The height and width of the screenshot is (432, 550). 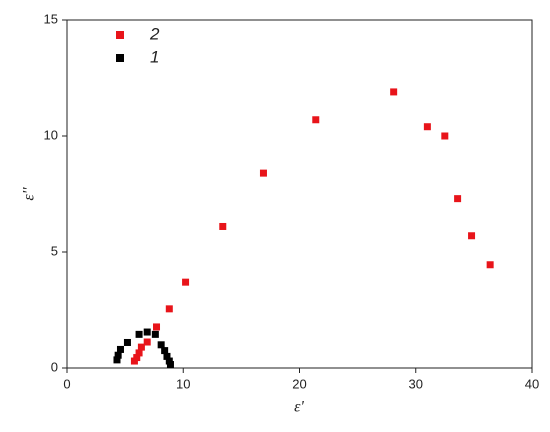 I want to click on x-tick-label: 10, so click(x=183, y=383).